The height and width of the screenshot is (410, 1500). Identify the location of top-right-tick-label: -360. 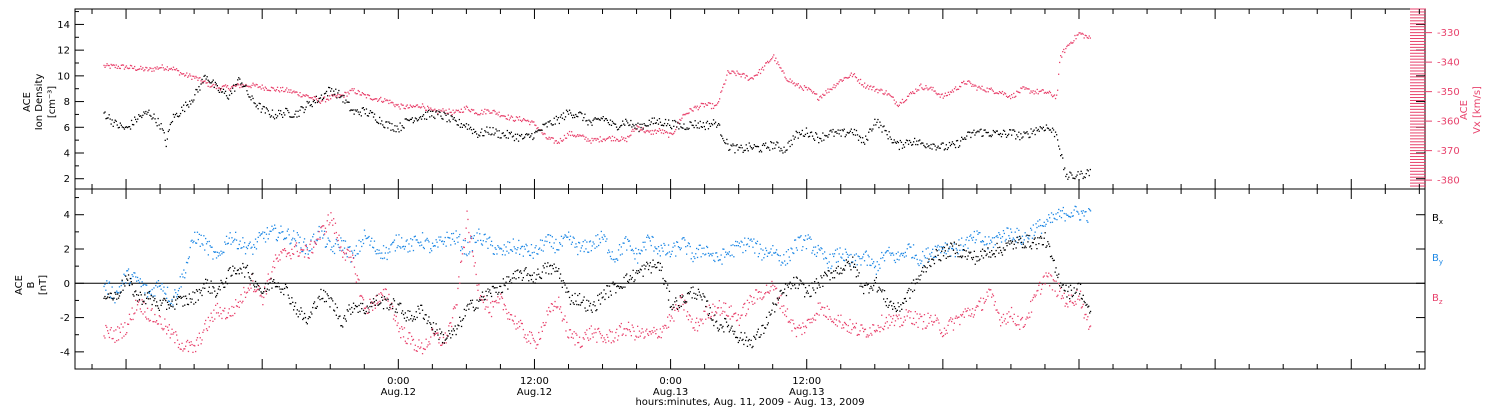
(1448, 122).